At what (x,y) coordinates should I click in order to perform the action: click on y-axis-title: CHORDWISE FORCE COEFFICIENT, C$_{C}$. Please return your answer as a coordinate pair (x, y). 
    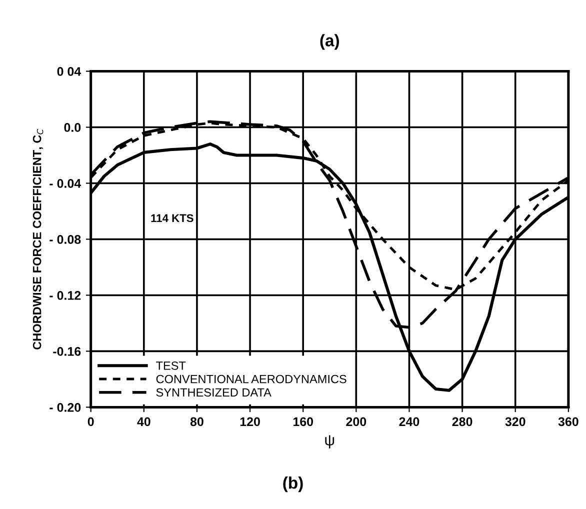
    Looking at the image, I should click on (38, 239).